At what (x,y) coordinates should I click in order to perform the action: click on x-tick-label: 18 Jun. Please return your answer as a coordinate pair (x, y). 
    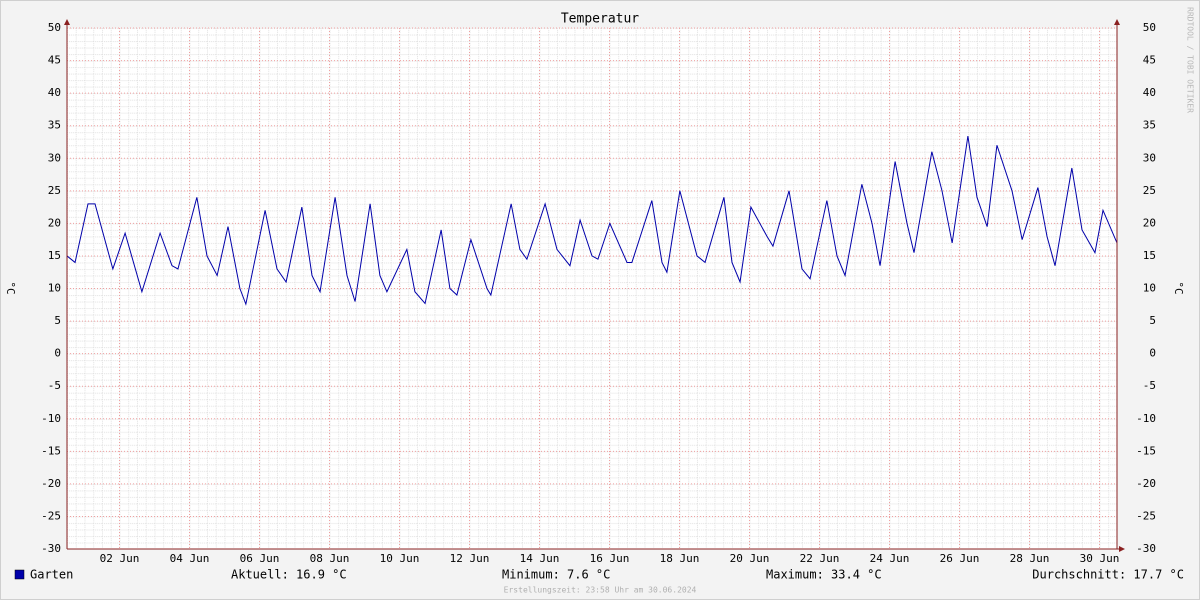
    Looking at the image, I should click on (680, 558).